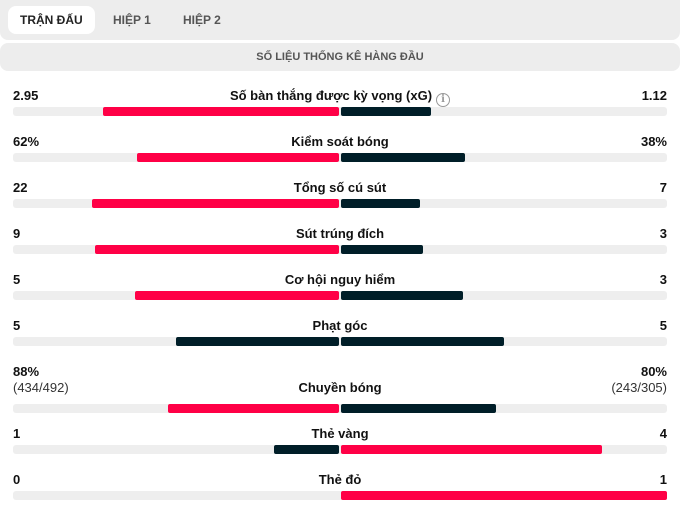 This screenshot has width=680, height=521. Describe the element at coordinates (17, 233) in the screenshot. I see `home-value: 9` at that location.